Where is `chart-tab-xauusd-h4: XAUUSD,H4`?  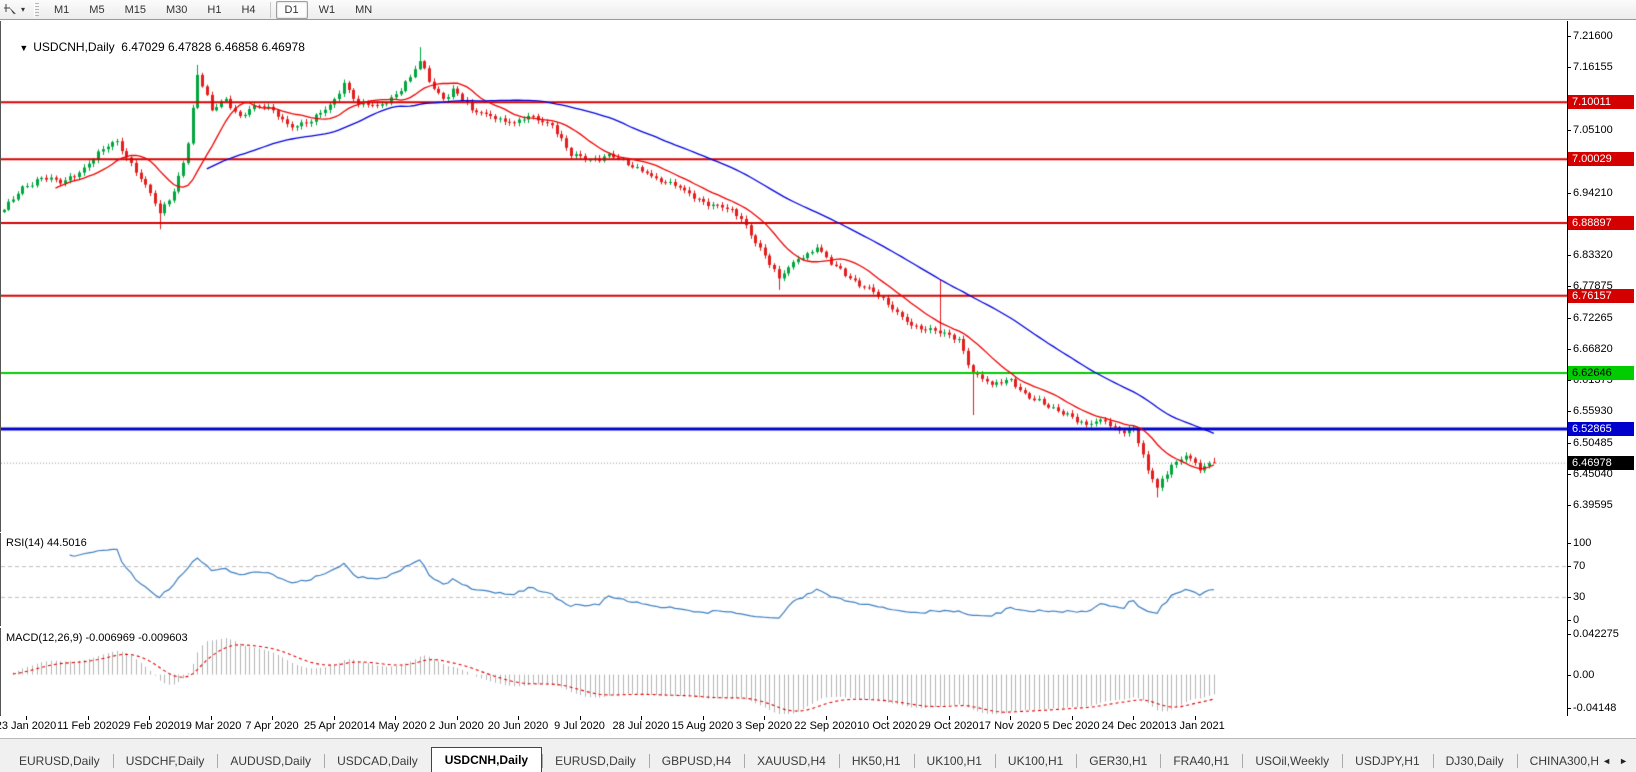
chart-tab-xauusd-h4: XAUUSD,H4 is located at coordinates (791, 761).